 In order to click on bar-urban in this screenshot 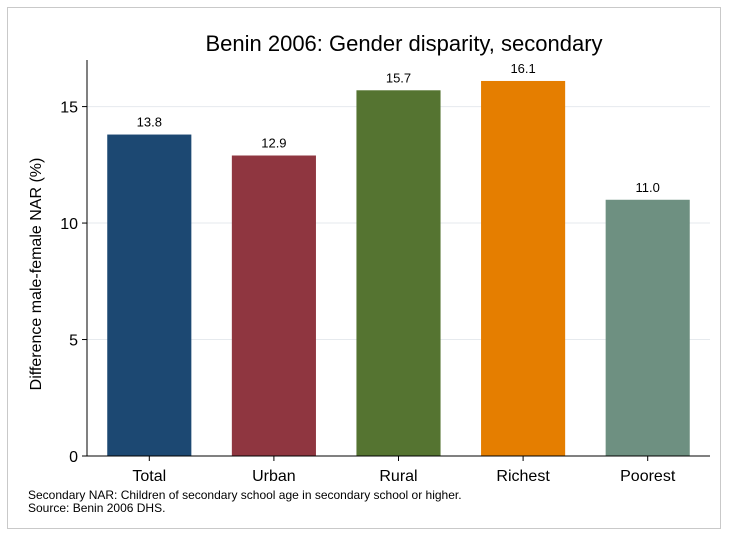, I will do `click(273, 305)`.